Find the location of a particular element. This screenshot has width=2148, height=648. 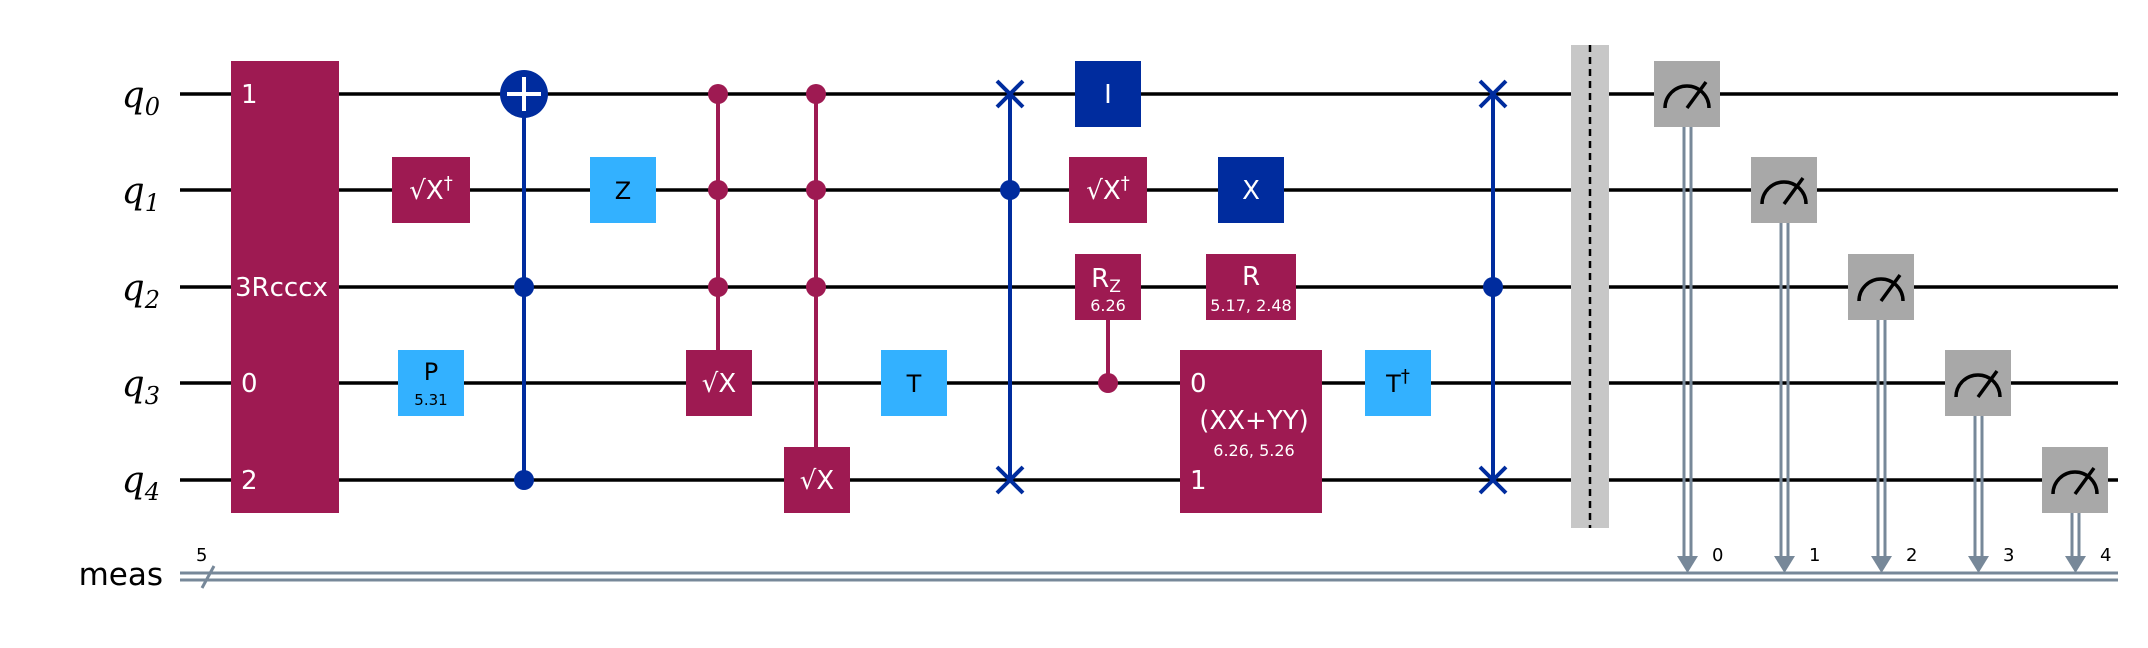

classical-bundle-slash is located at coordinates (208, 577).